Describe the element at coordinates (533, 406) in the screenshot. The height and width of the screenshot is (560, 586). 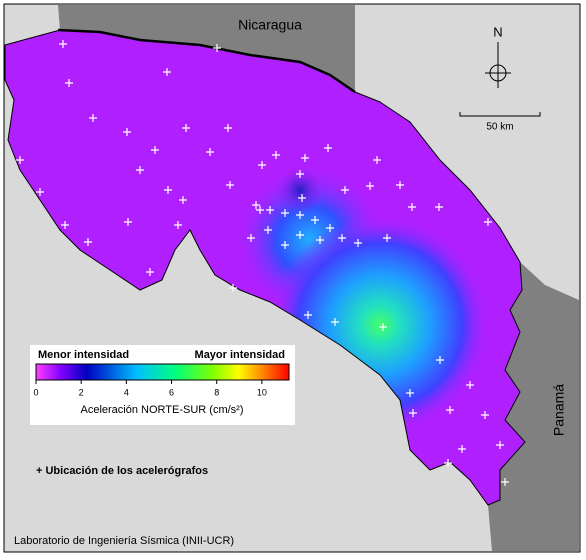
I see `panama` at that location.